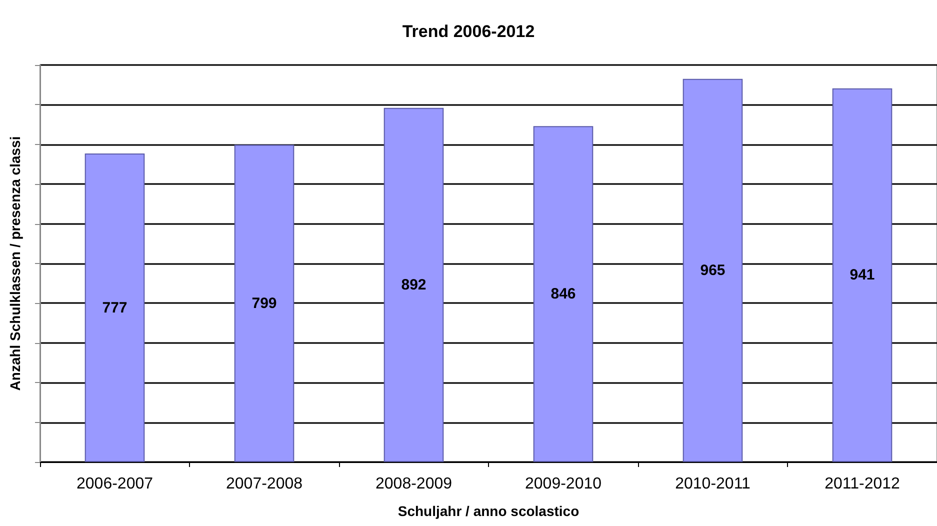 Image resolution: width=937 pixels, height=526 pixels. I want to click on chart-title: Trend 2006-2012, so click(468, 31).